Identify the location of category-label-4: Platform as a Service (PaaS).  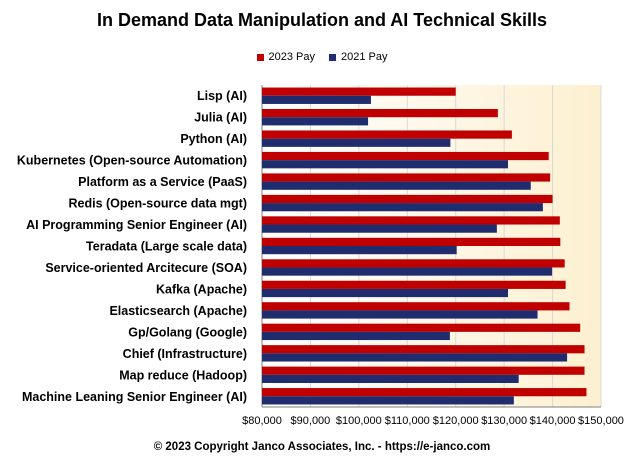
(162, 182).